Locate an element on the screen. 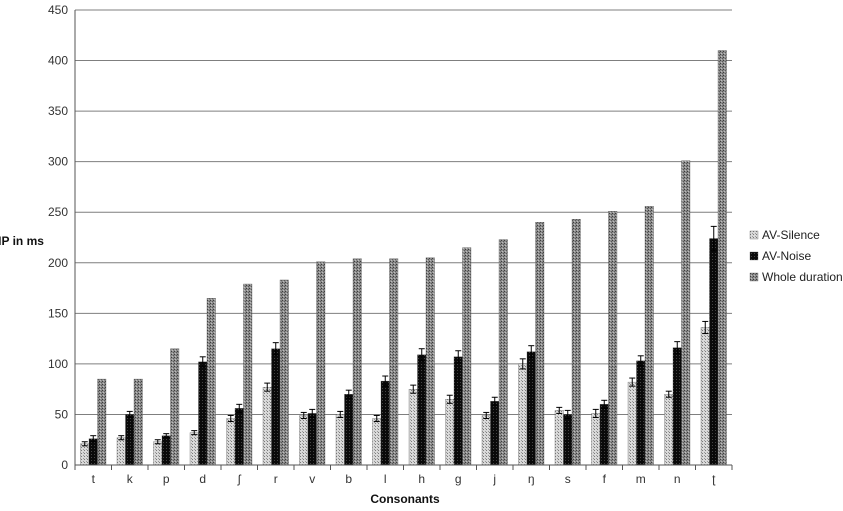 The height and width of the screenshot is (511, 843). legend-label: Whole duration is located at coordinates (802, 277).